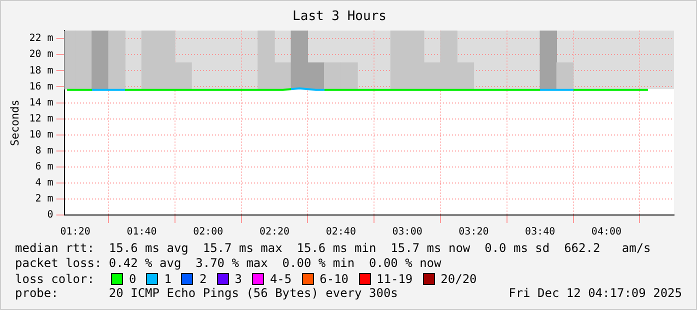  Describe the element at coordinates (44, 150) in the screenshot. I see `y-tick-label: 8 m` at that location.